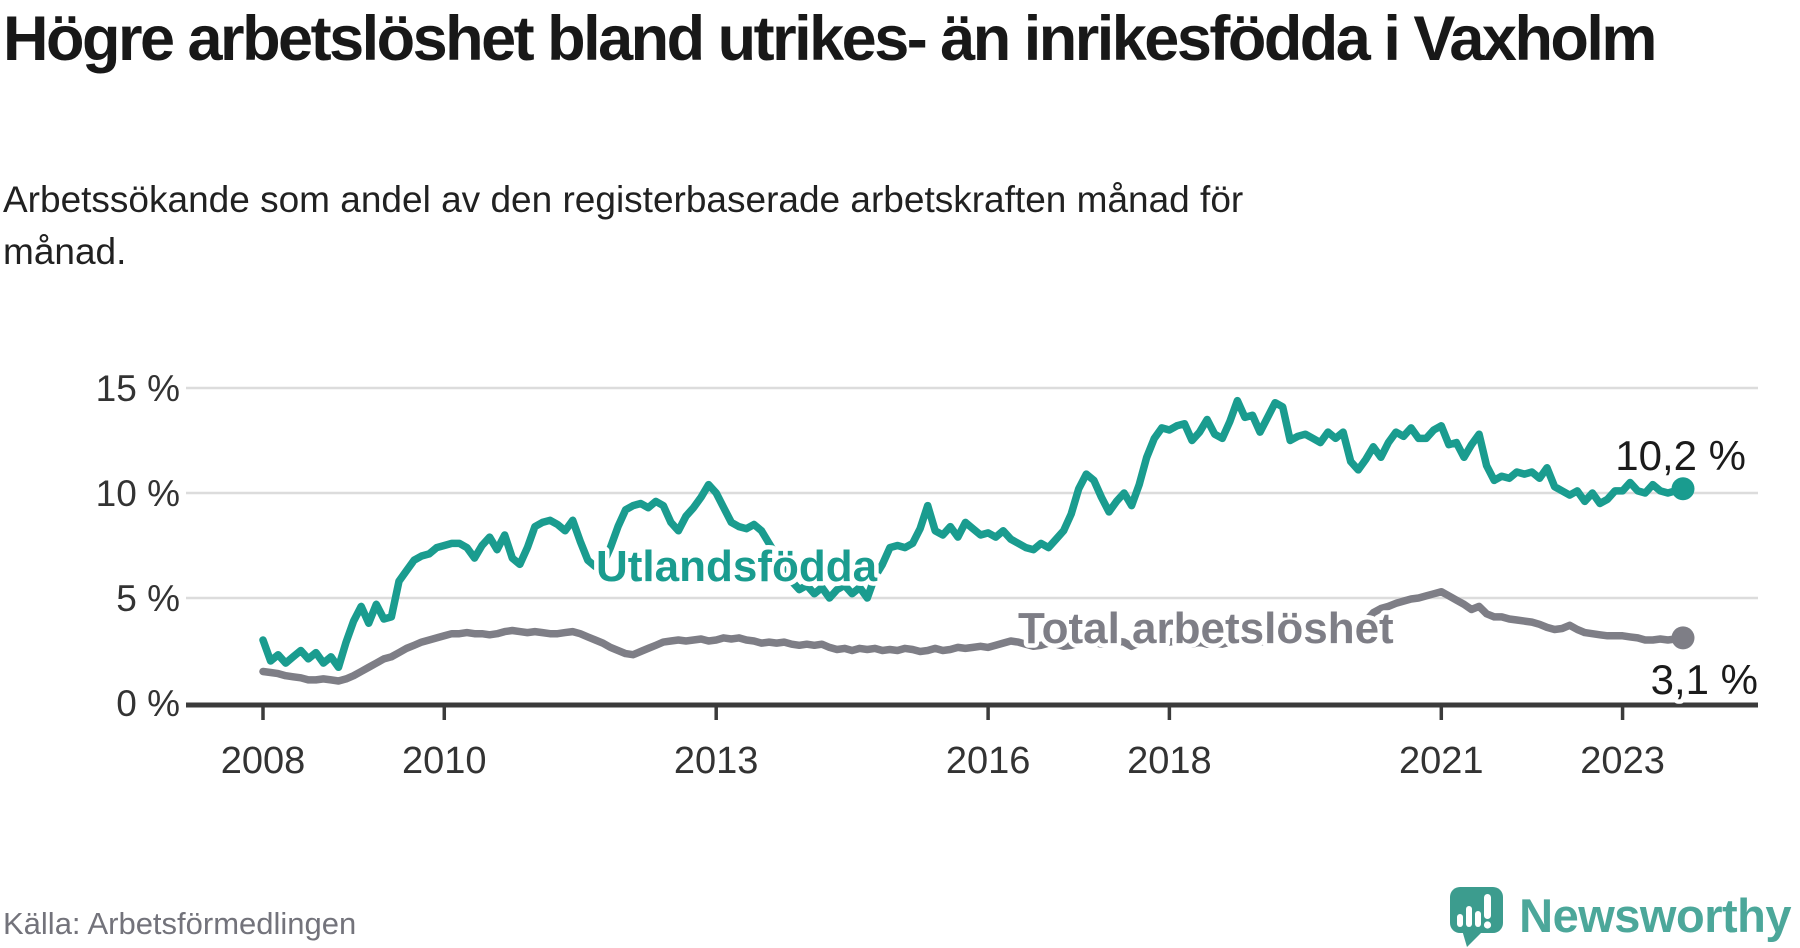 Image resolution: width=1800 pixels, height=948 pixels. What do you see at coordinates (1473, 938) in the screenshot?
I see `speech-bubble-tail` at bounding box center [1473, 938].